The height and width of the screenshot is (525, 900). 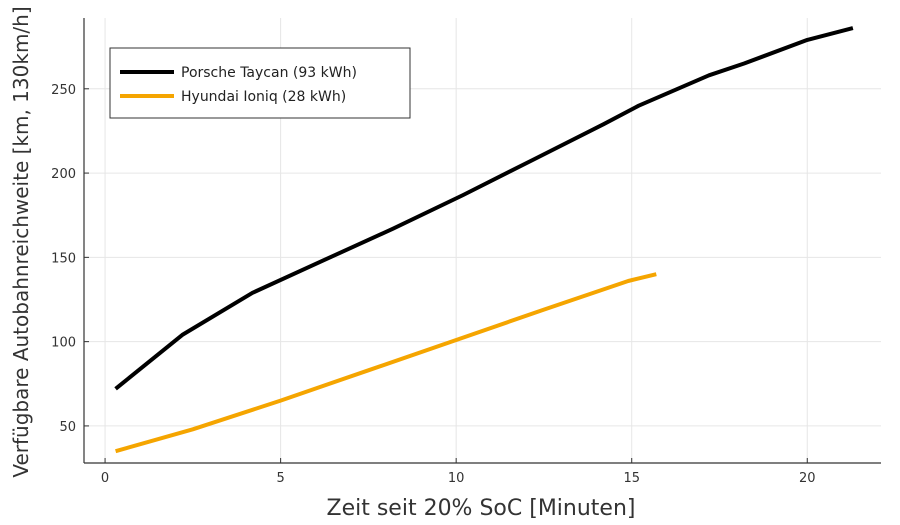 What do you see at coordinates (807, 478) in the screenshot?
I see `x-tick-label: 20` at bounding box center [807, 478].